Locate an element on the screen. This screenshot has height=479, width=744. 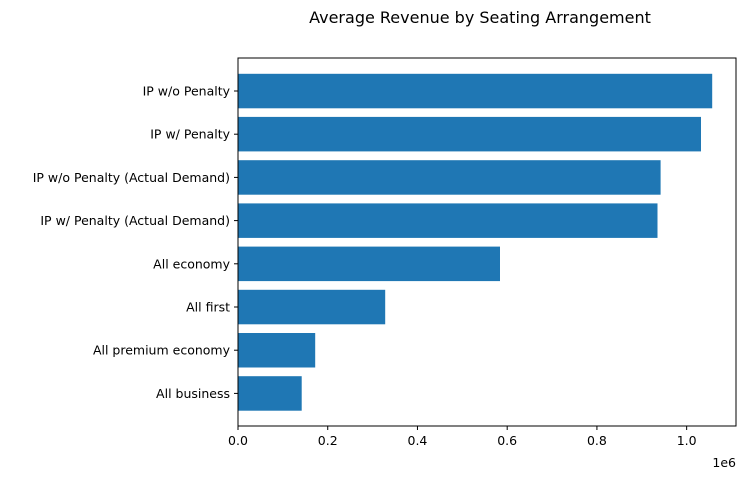
x-tick-label: 0.4 is located at coordinates (418, 440).